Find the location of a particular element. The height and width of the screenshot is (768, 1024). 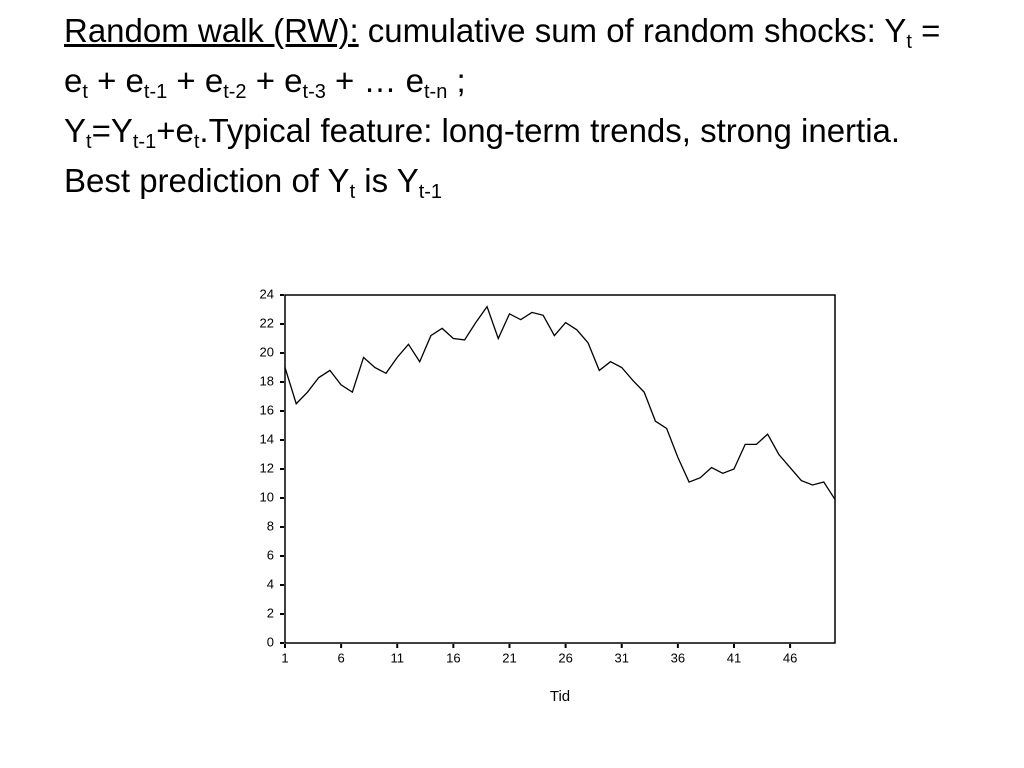

text-run: = e is located at coordinates (502, 55).